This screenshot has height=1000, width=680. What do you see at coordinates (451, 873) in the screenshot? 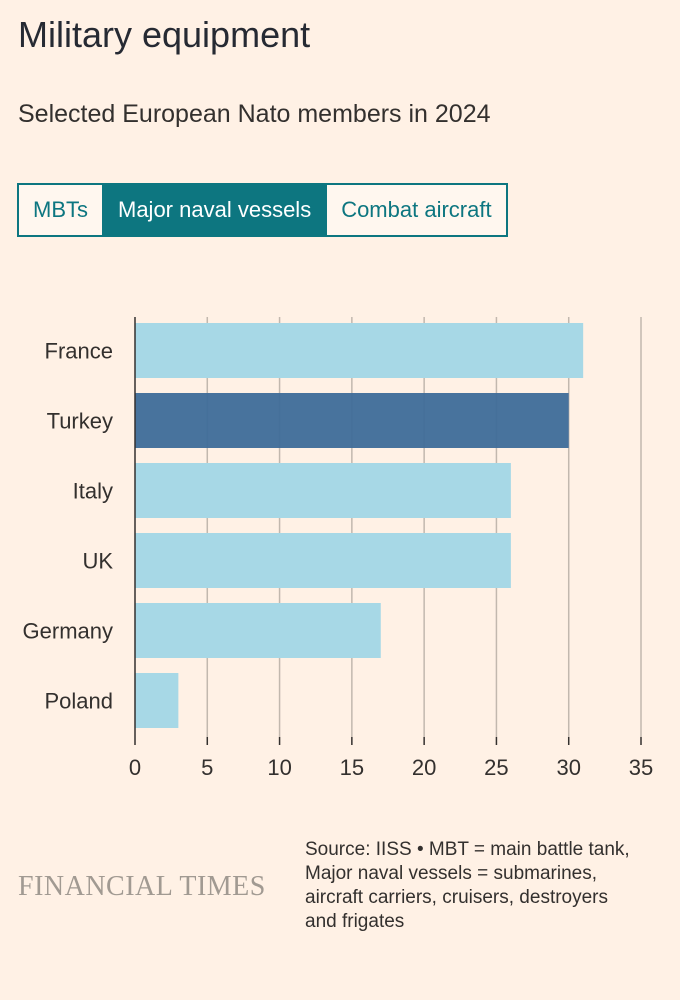
I see `source-line-2: Major naval vessels = submarines,` at bounding box center [451, 873].